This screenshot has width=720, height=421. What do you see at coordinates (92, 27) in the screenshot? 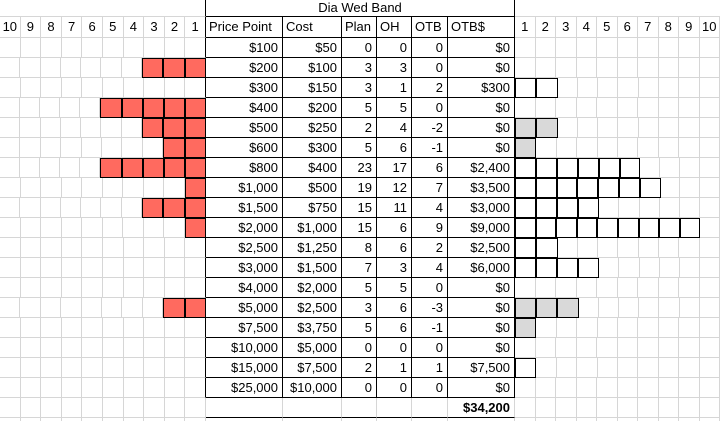
I see `left-axis-label: 6` at bounding box center [92, 27].